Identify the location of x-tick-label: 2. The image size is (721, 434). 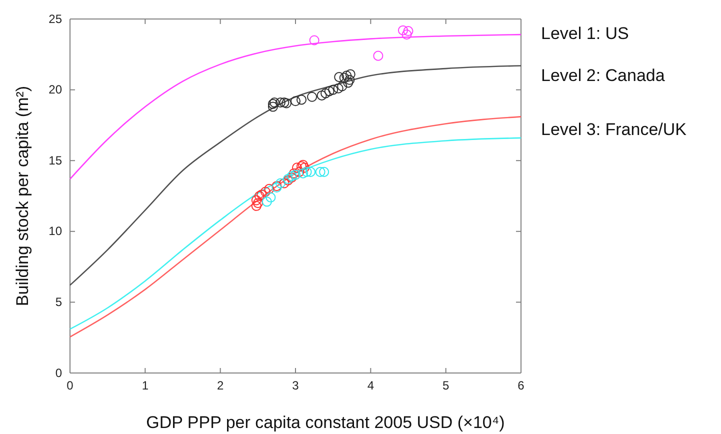
(220, 385).